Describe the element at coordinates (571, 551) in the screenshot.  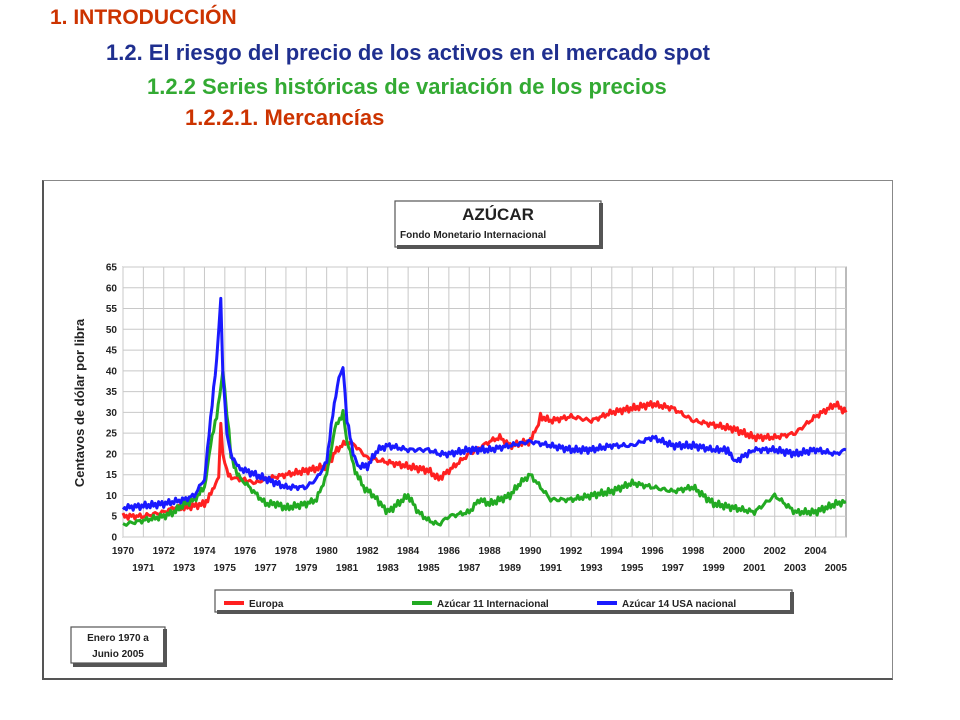
I see `x-tick-label: 1992` at that location.